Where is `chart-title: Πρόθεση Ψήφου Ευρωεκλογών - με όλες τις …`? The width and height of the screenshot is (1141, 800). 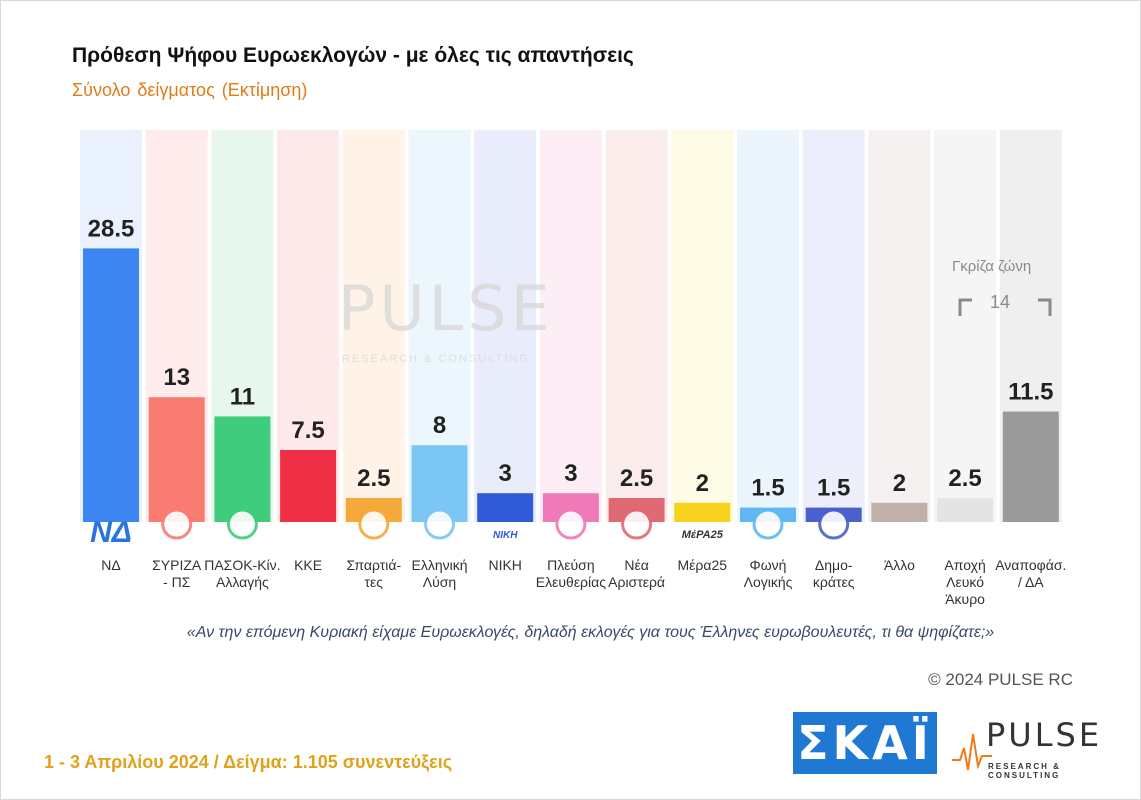
chart-title: Πρόθεση Ψήφου Ευρωεκλογών - με όλες τις … is located at coordinates (353, 55).